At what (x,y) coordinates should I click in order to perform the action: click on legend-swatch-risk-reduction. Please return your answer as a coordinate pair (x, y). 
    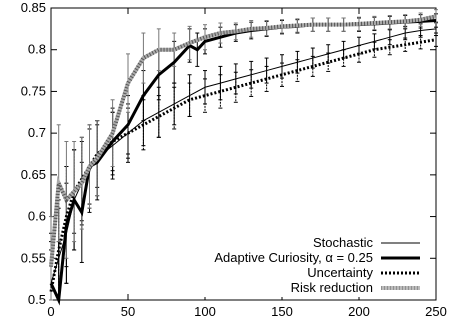
    Looking at the image, I should click on (400, 288).